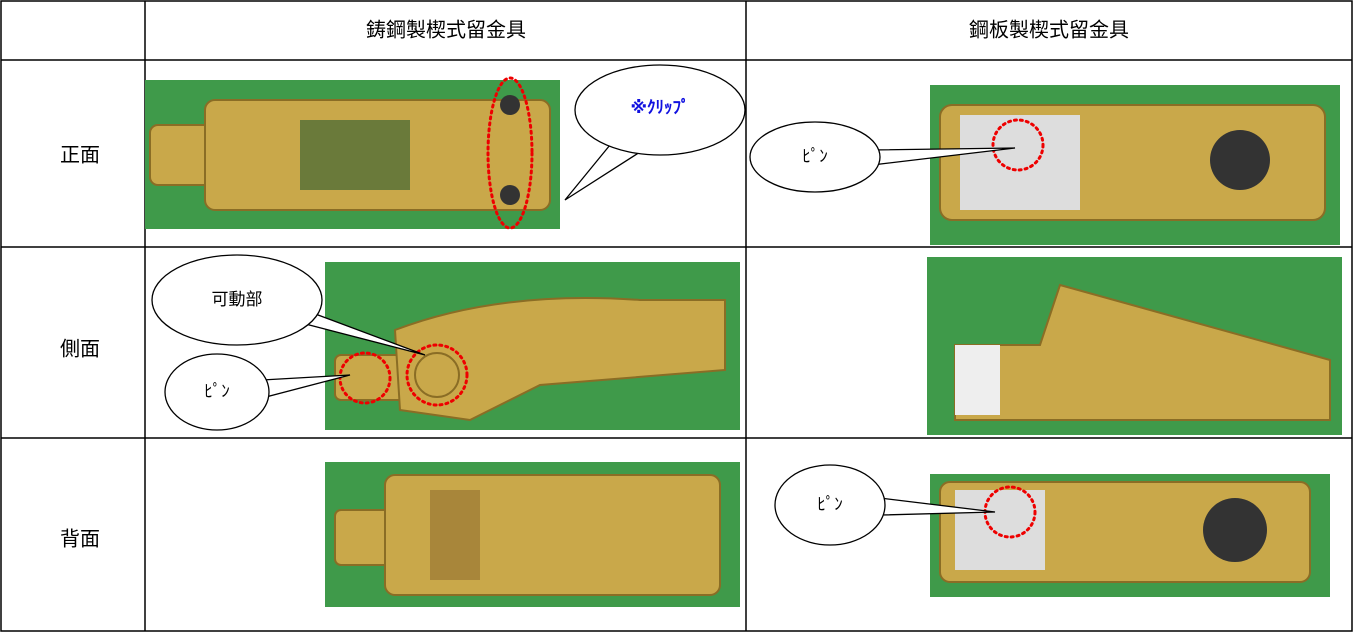  I want to click on row-header: 正面, so click(80, 155).